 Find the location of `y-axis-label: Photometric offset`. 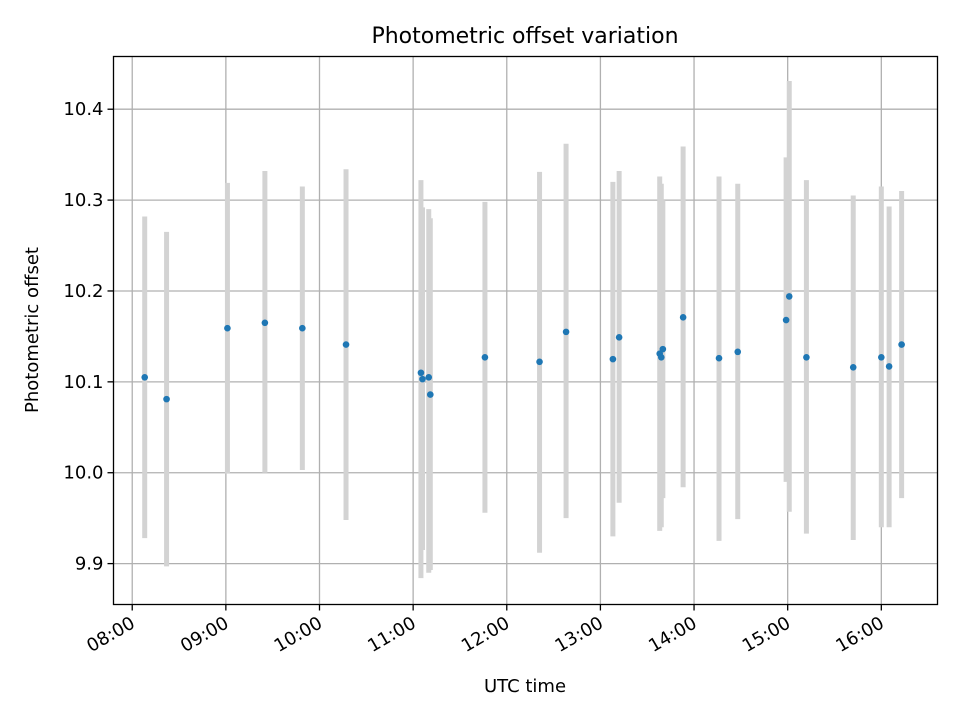

y-axis-label: Photometric offset is located at coordinates (32, 330).